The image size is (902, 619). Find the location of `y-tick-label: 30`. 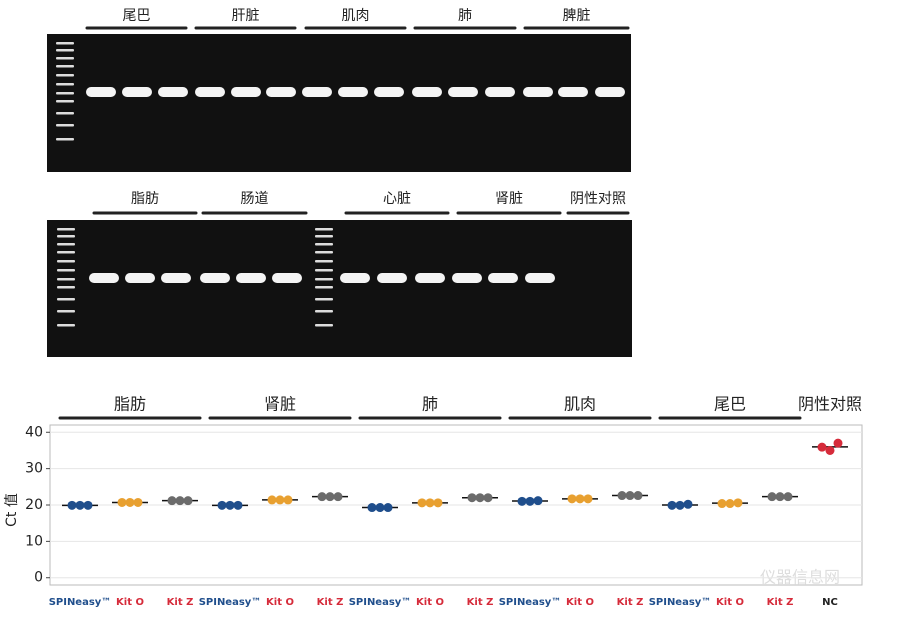

y-tick-label: 30 is located at coordinates (34, 469).